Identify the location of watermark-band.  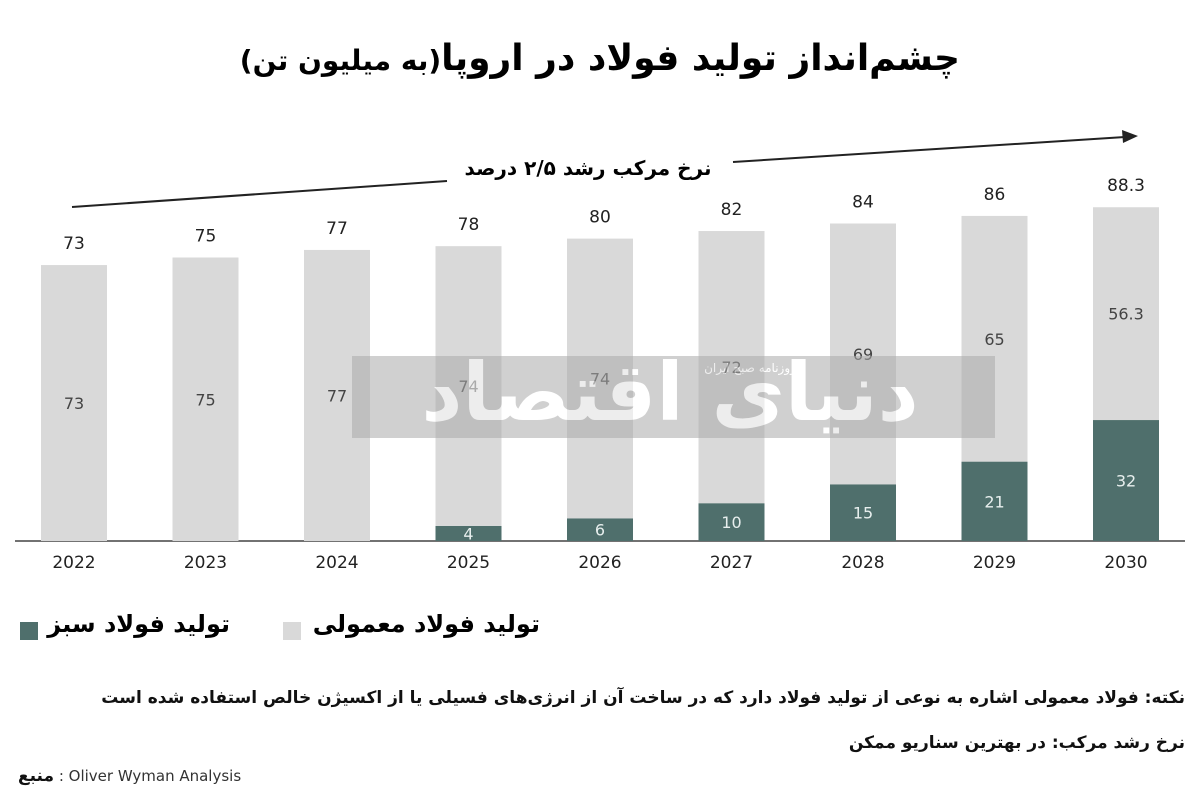
(673, 397).